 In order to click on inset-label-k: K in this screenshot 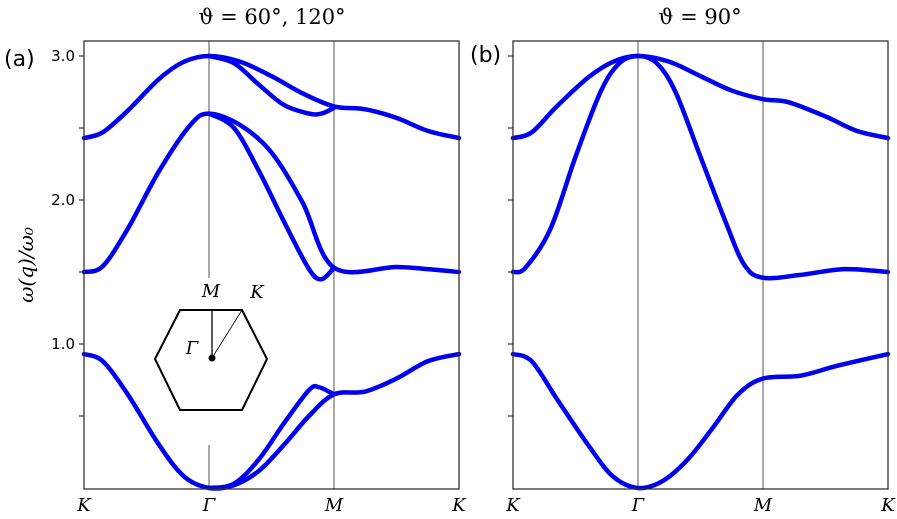, I will do `click(257, 292)`.